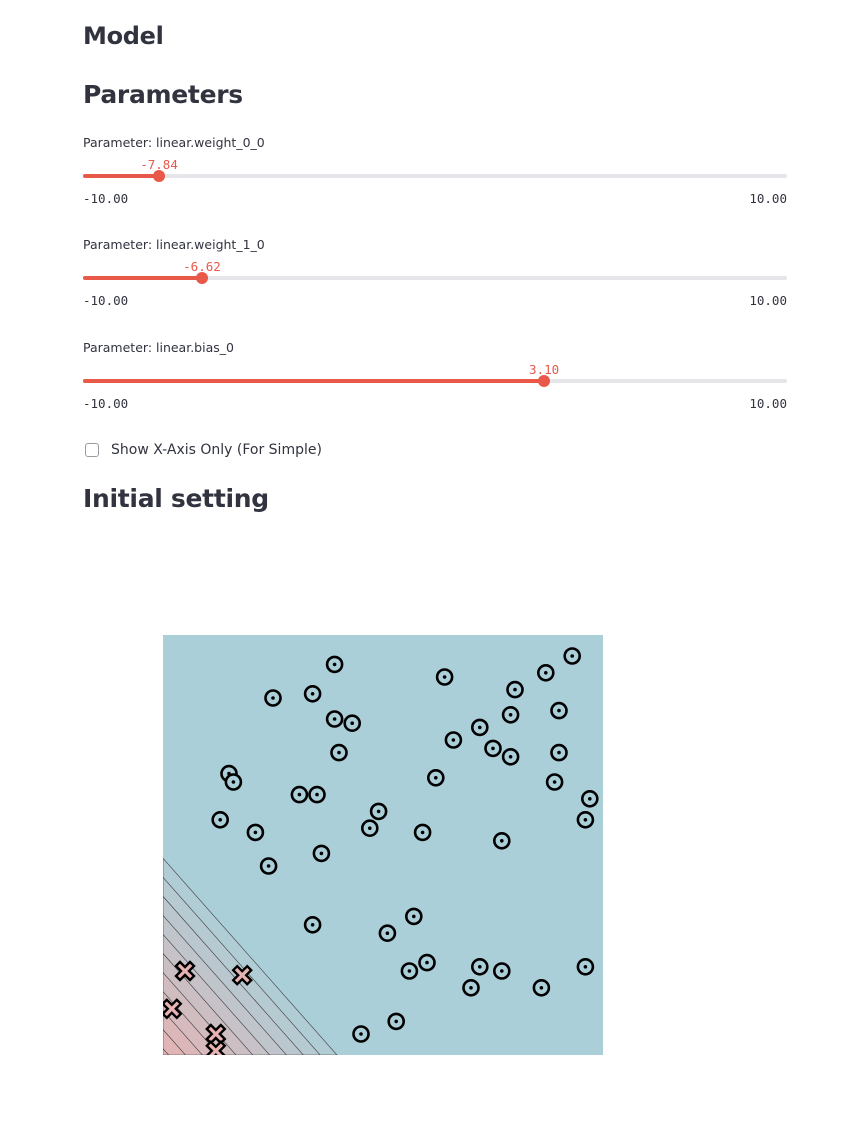 Image resolution: width=865 pixels, height=1121 pixels. I want to click on slider-value: -7.84, so click(159, 164).